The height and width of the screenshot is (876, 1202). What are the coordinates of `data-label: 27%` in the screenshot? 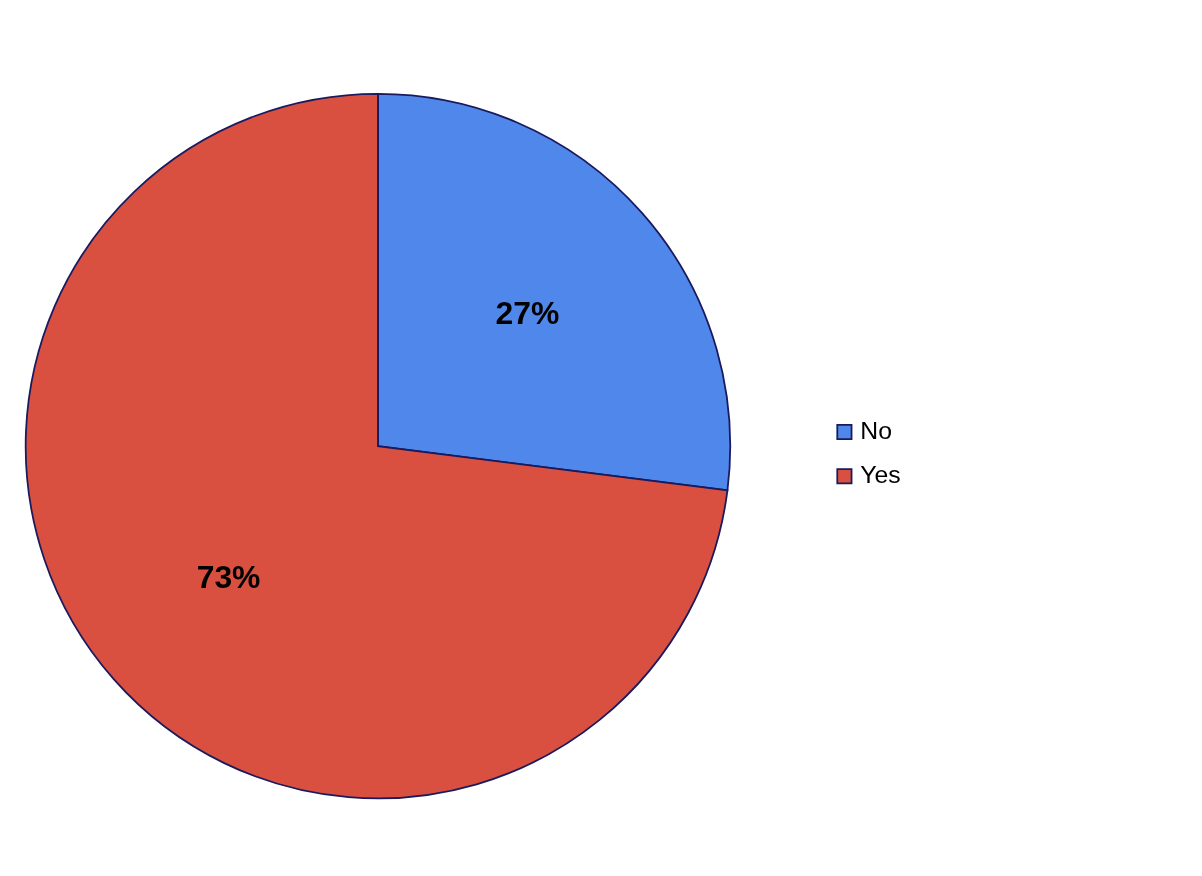 It's located at (527, 313).